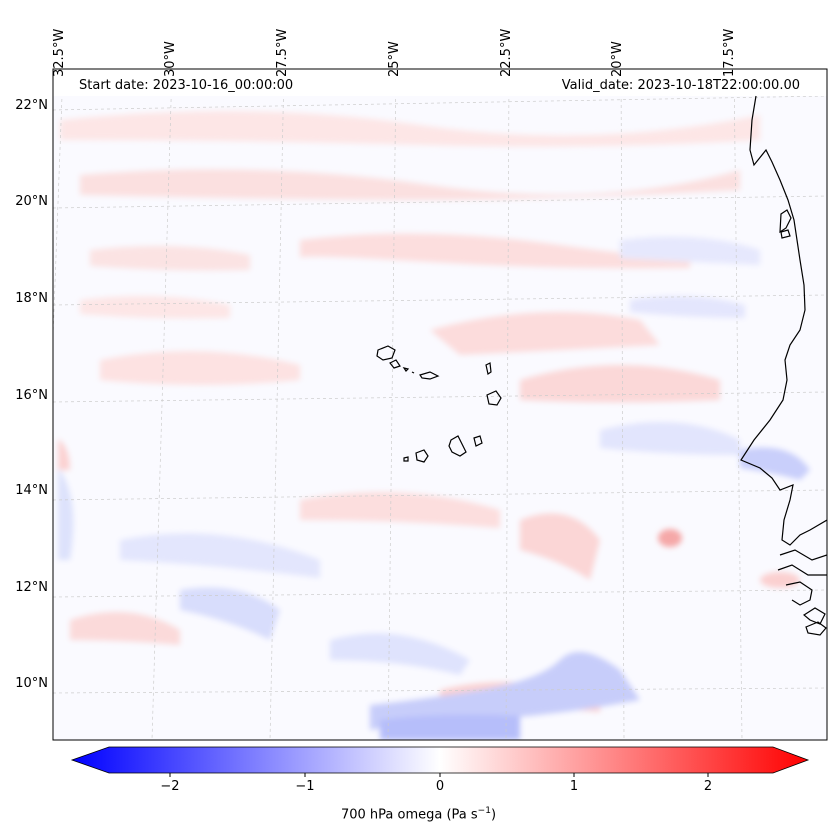 The height and width of the screenshot is (839, 837). What do you see at coordinates (440, 761) in the screenshot?
I see `colorbar` at bounding box center [440, 761].